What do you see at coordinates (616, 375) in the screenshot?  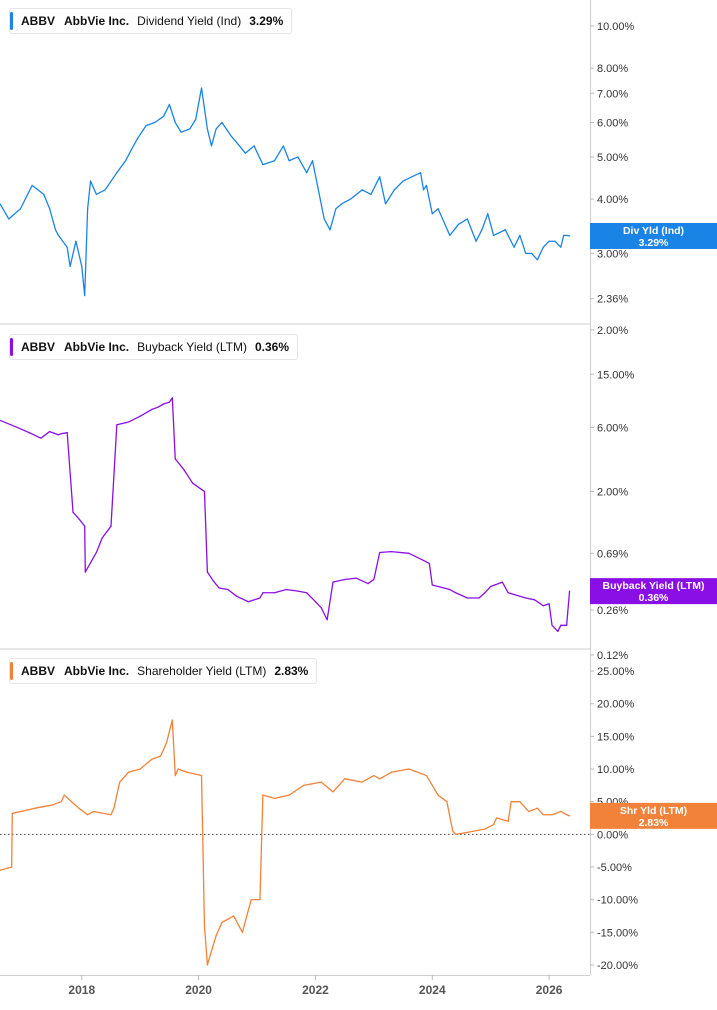 I see `y-tick-label: 15.00%` at bounding box center [616, 375].